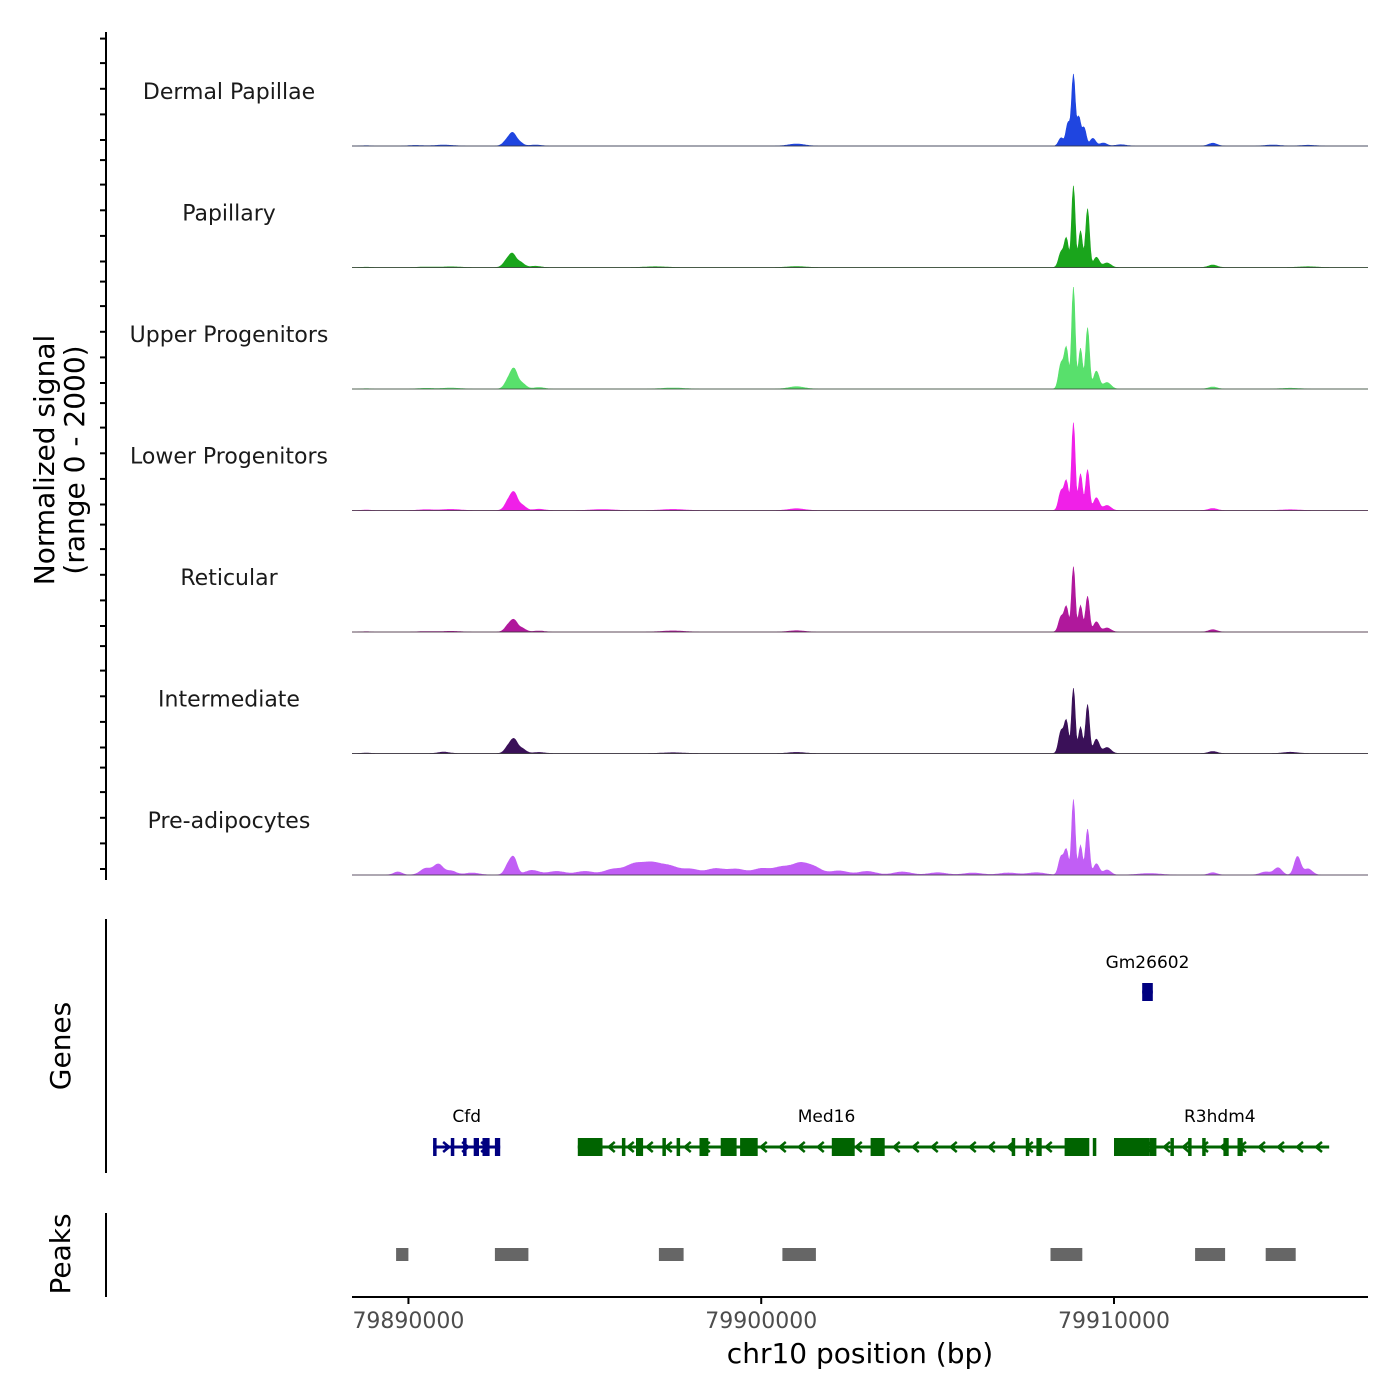  I want to click on track-label: Papillary, so click(229, 214).